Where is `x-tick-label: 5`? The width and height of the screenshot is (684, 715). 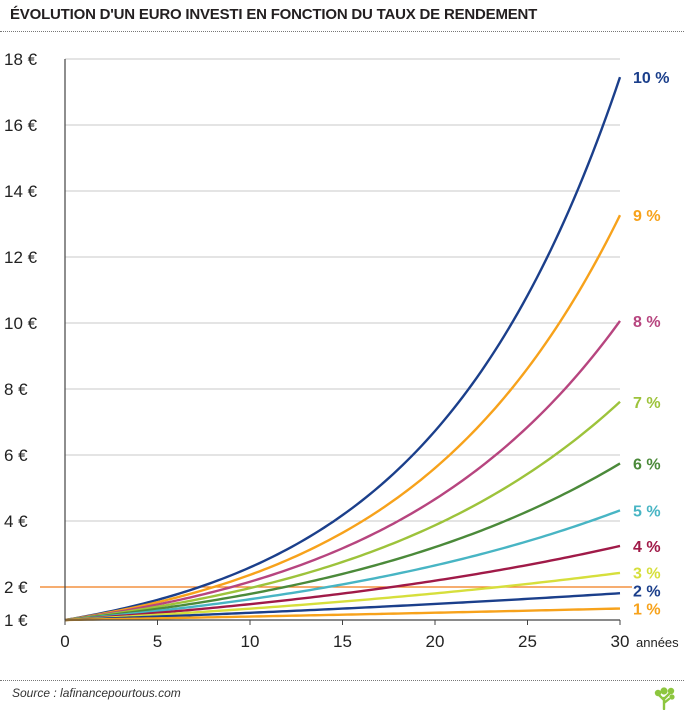
x-tick-label: 5 is located at coordinates (157, 641).